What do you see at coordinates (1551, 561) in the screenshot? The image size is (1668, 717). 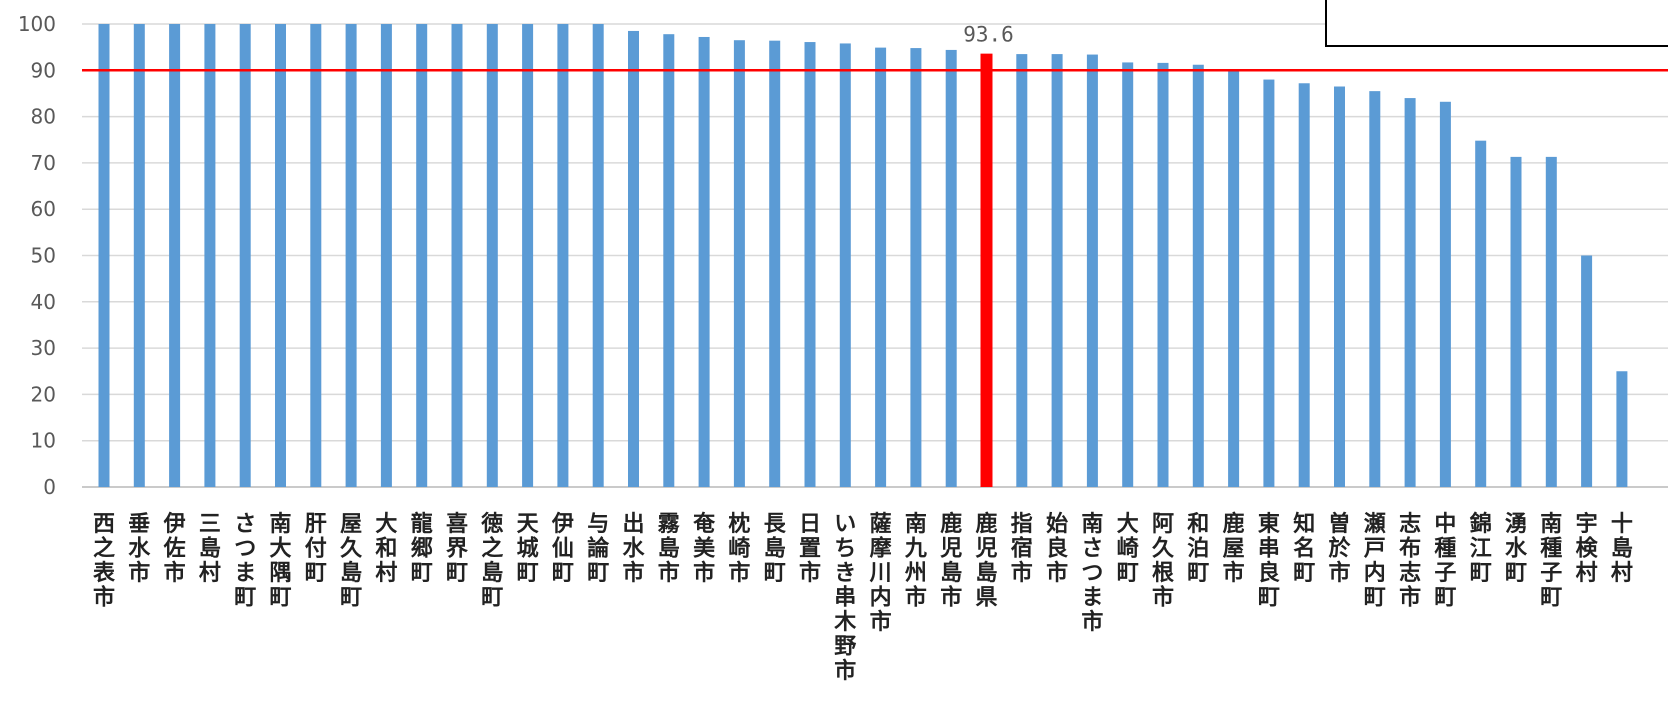 I see `x-tick-label: 南種子町` at bounding box center [1551, 561].